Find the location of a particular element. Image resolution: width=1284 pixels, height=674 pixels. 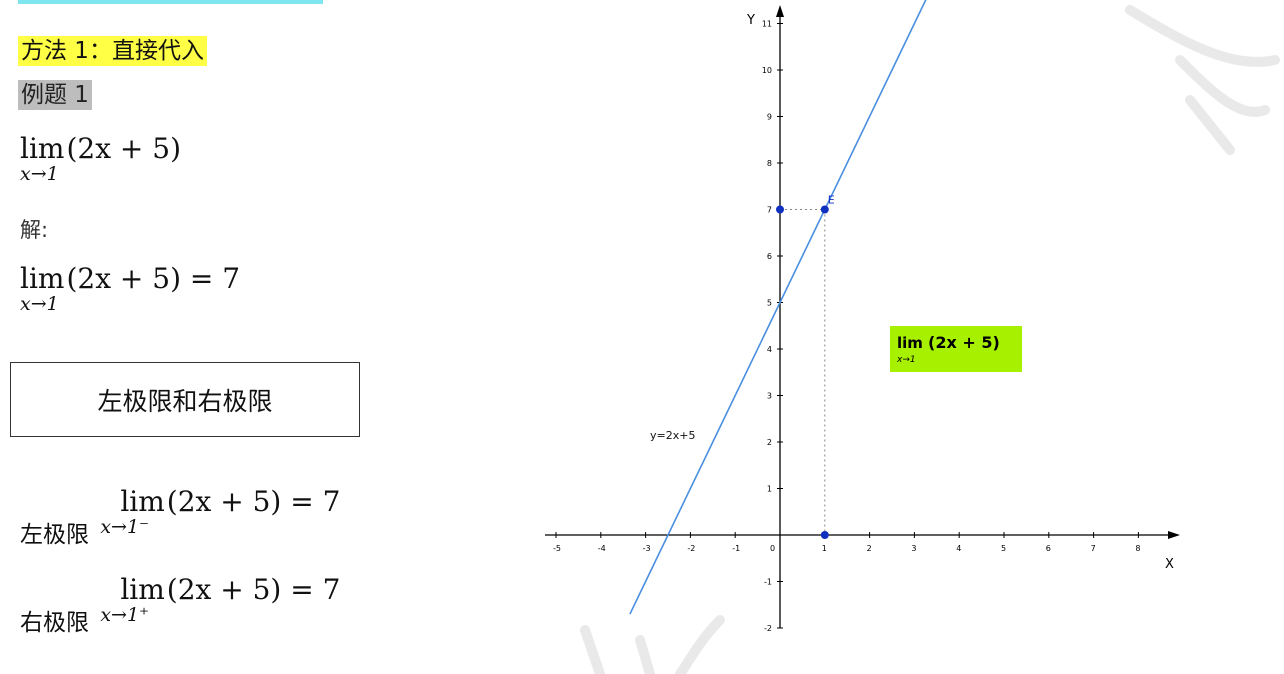

y-tick-label: 9 is located at coordinates (769, 117).